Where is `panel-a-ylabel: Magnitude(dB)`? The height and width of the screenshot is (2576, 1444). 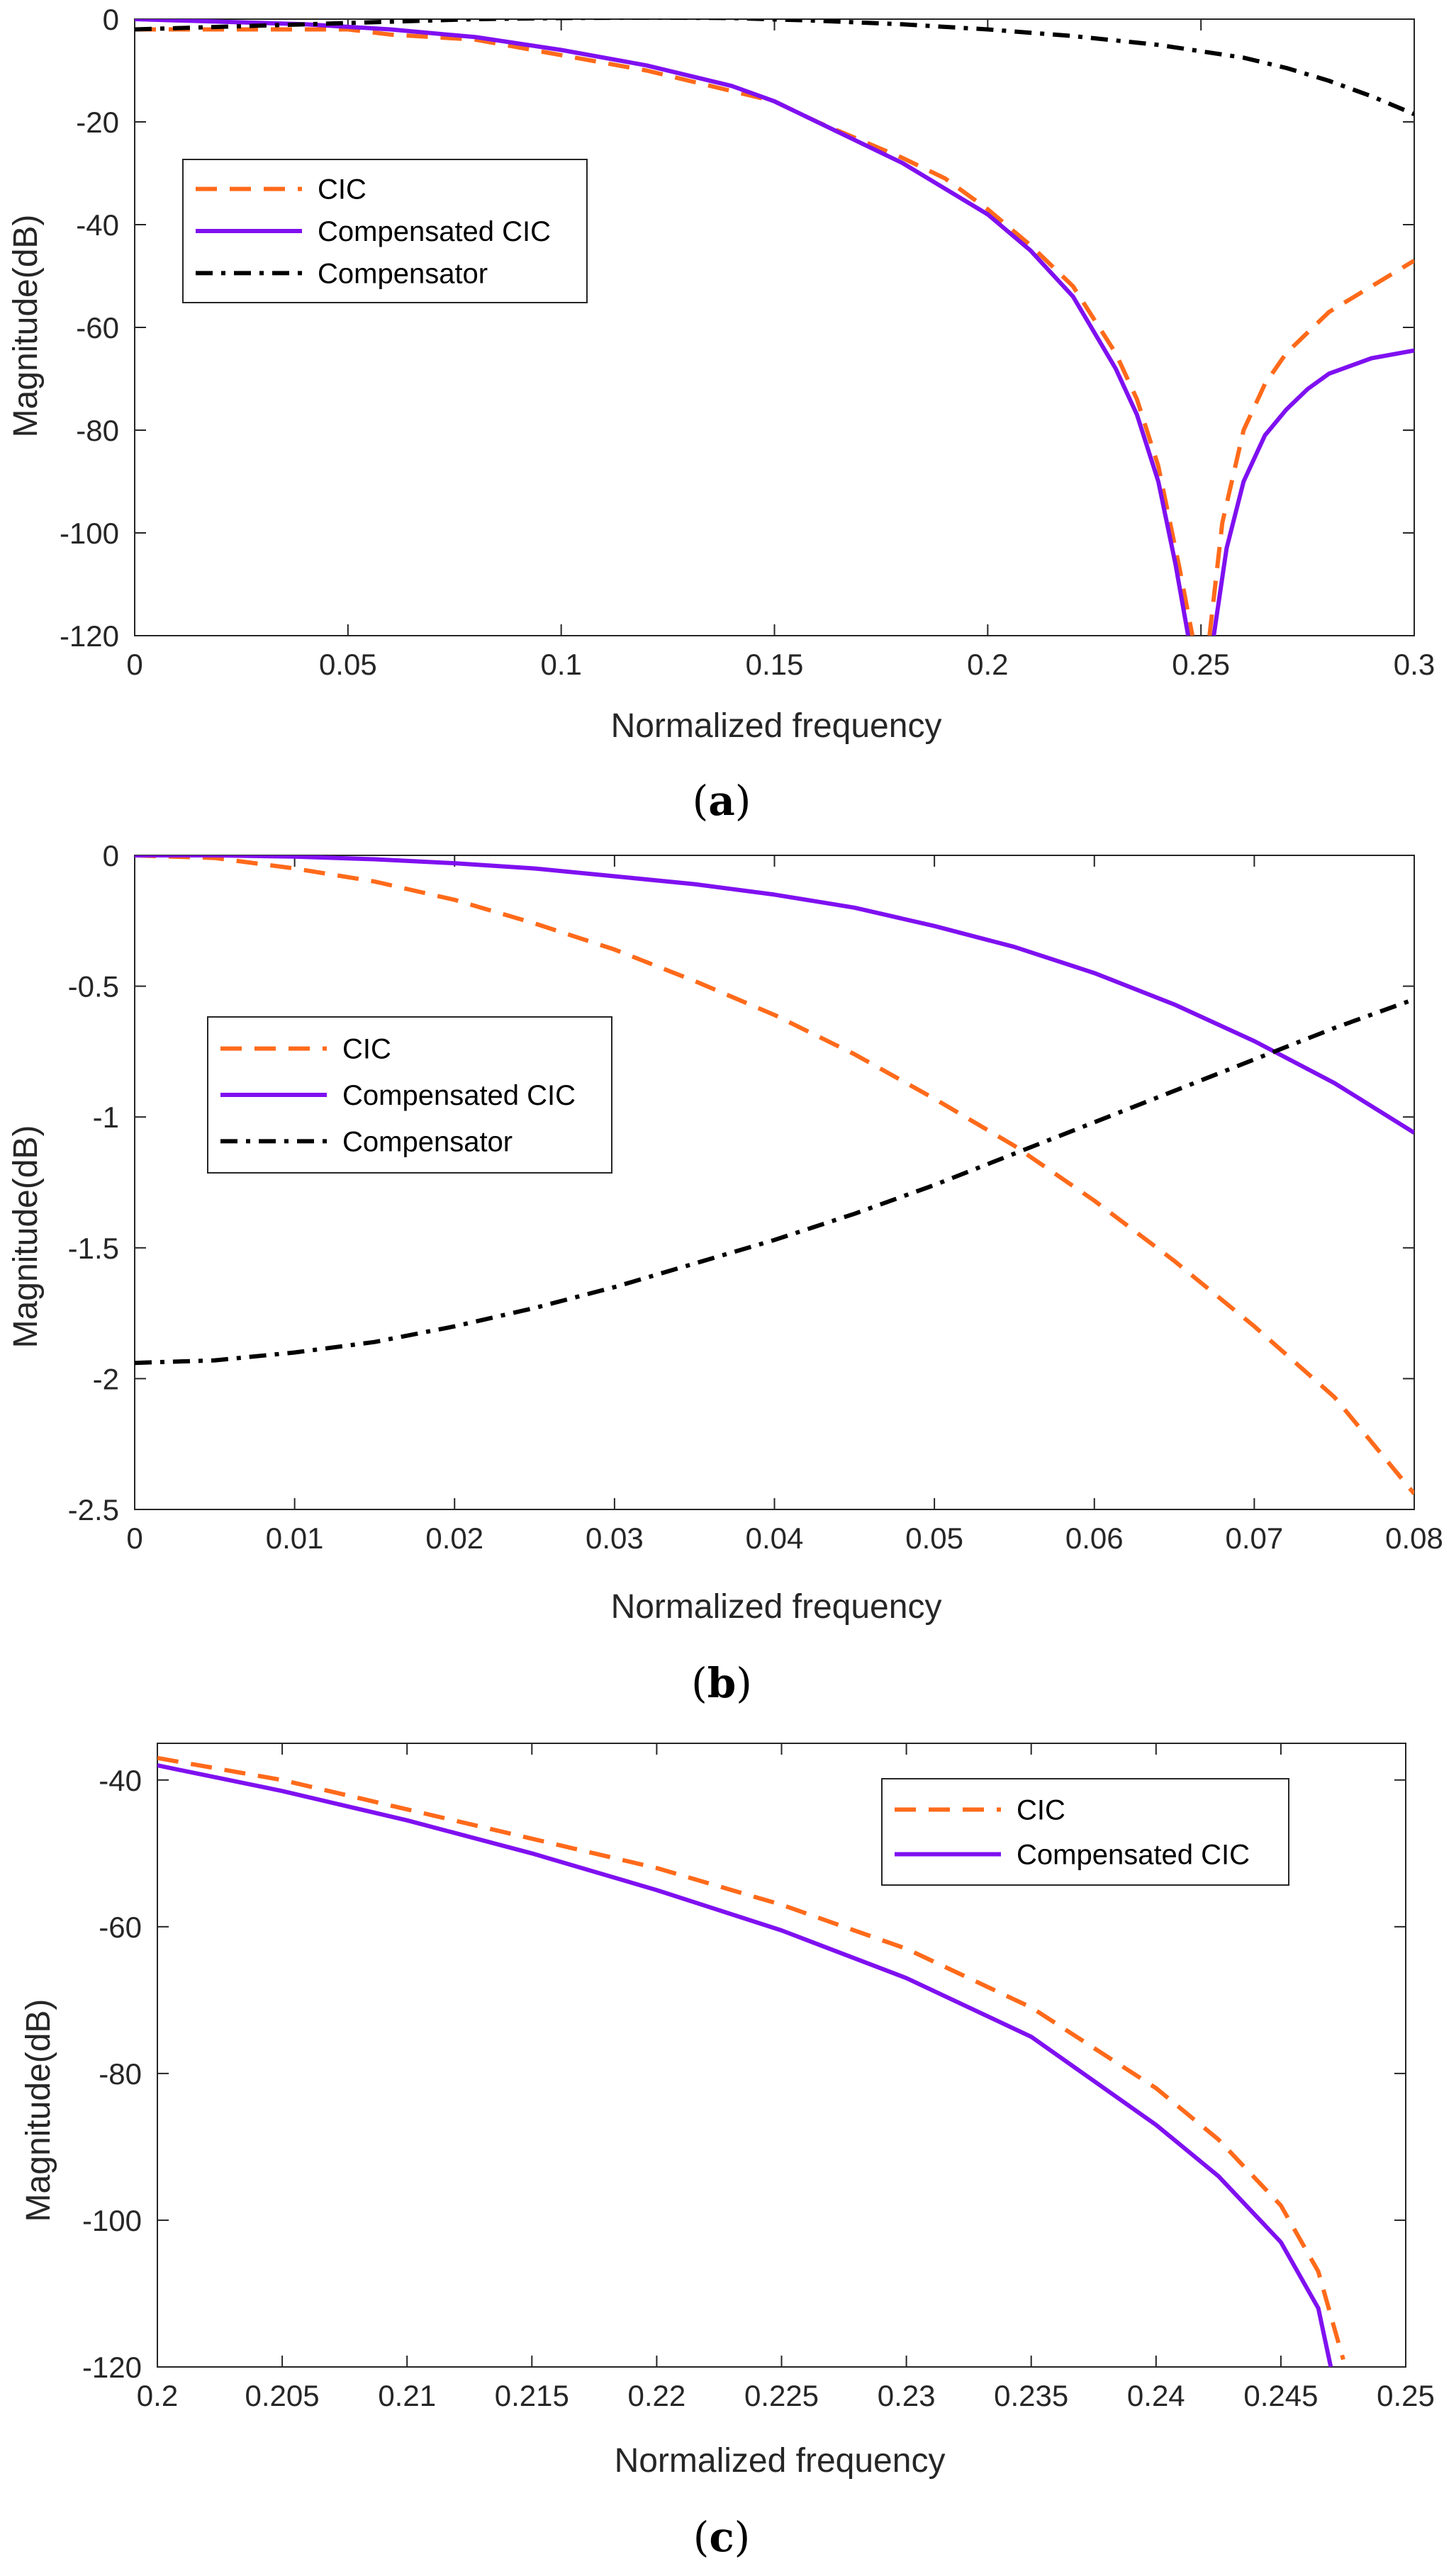 panel-a-ylabel: Magnitude(dB) is located at coordinates (26, 326).